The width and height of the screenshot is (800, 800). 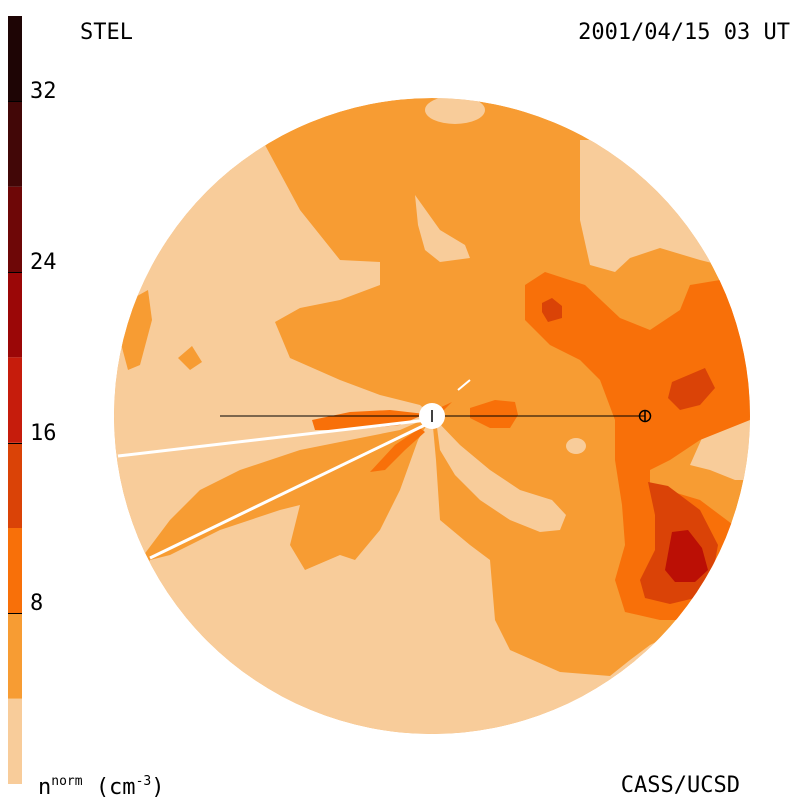 I want to click on colorbar-tick-label: 16, so click(x=43, y=433).